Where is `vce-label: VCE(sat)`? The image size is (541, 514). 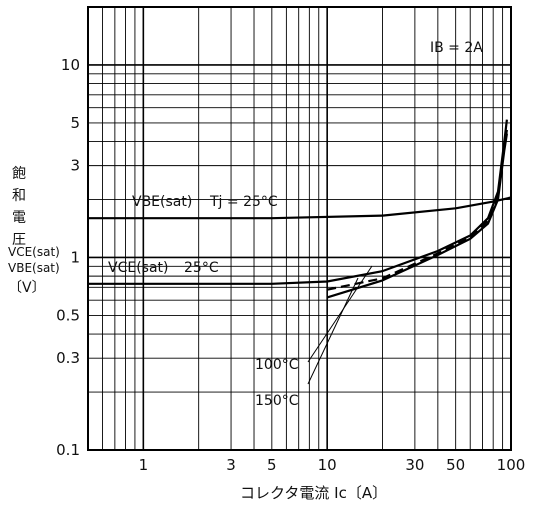
vce-label: VCE(sat) is located at coordinates (138, 268).